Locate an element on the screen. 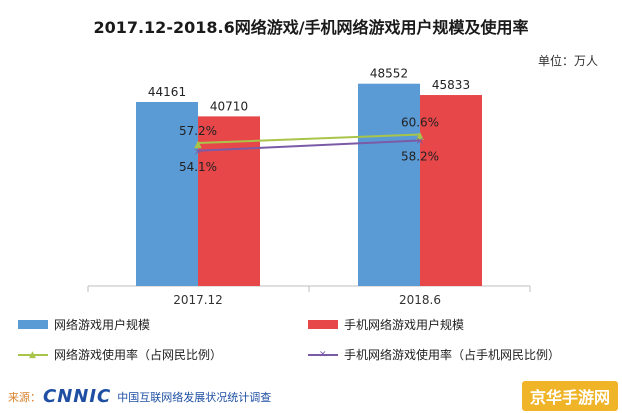 This screenshot has width=622, height=413. x-tick-label: 2017.12 is located at coordinates (198, 300).